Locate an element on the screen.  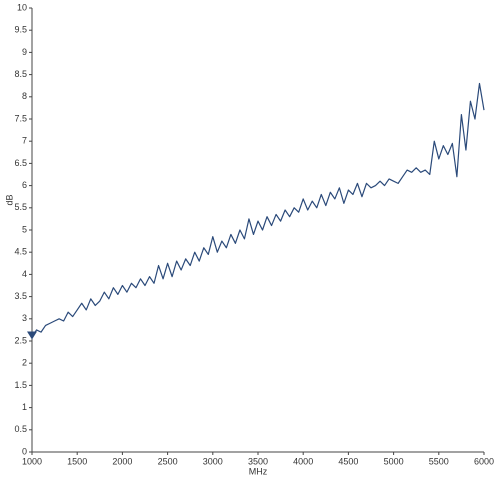
y-tick-label: 1 is located at coordinates (24, 407).